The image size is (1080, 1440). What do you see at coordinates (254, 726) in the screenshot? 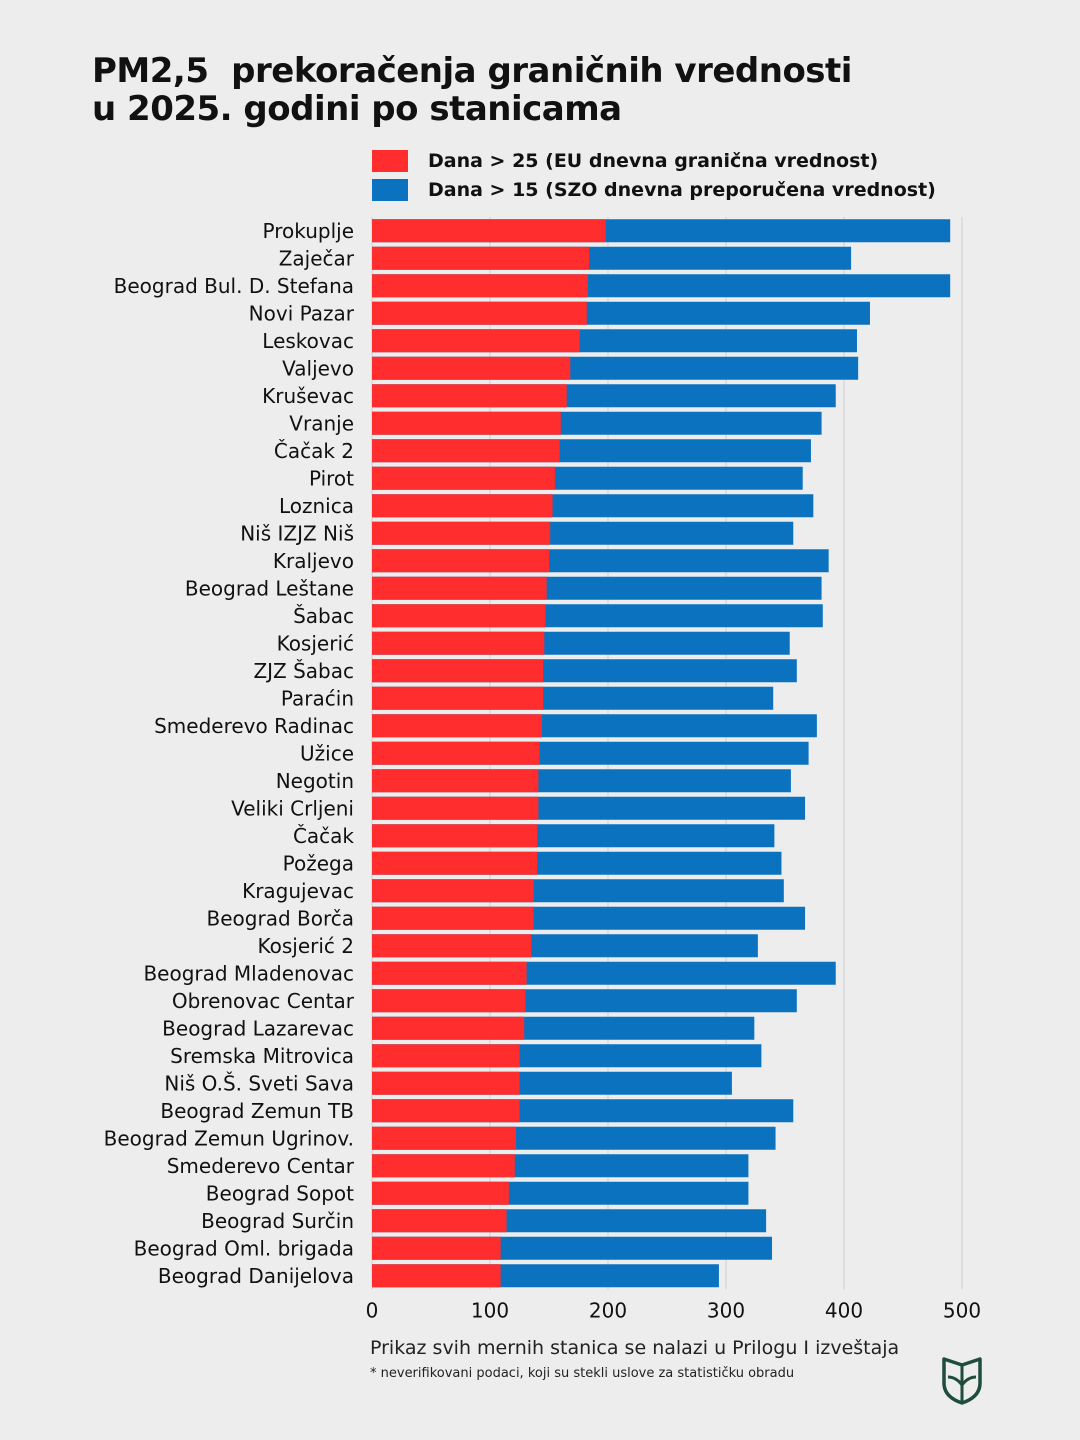
I see `category-label: Smederevo Radinac` at bounding box center [254, 726].